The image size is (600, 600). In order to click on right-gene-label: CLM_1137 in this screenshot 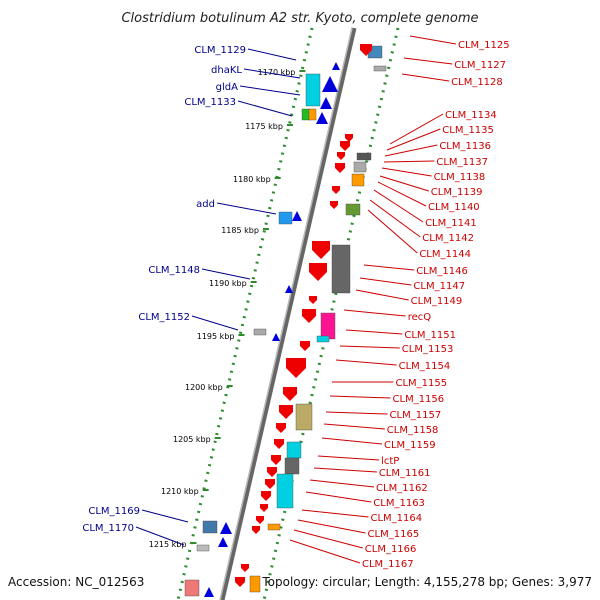, I will do `click(462, 162)`.